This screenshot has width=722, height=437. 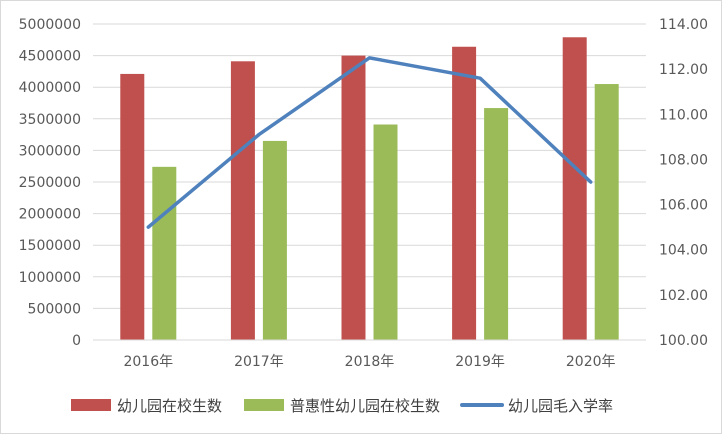 What do you see at coordinates (76, 341) in the screenshot?
I see `y-tick-label: 0` at bounding box center [76, 341].